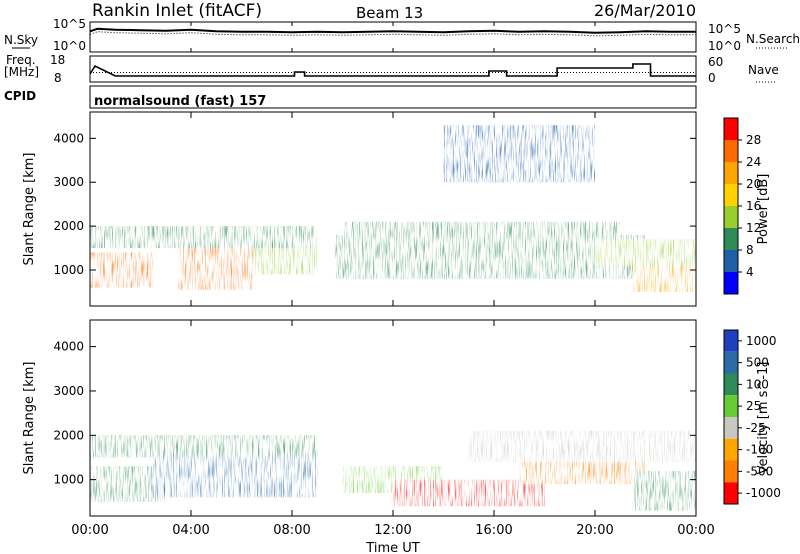 This screenshot has height=554, width=800. What do you see at coordinates (389, 13) in the screenshot?
I see `beam-label: Beam 13` at bounding box center [389, 13].